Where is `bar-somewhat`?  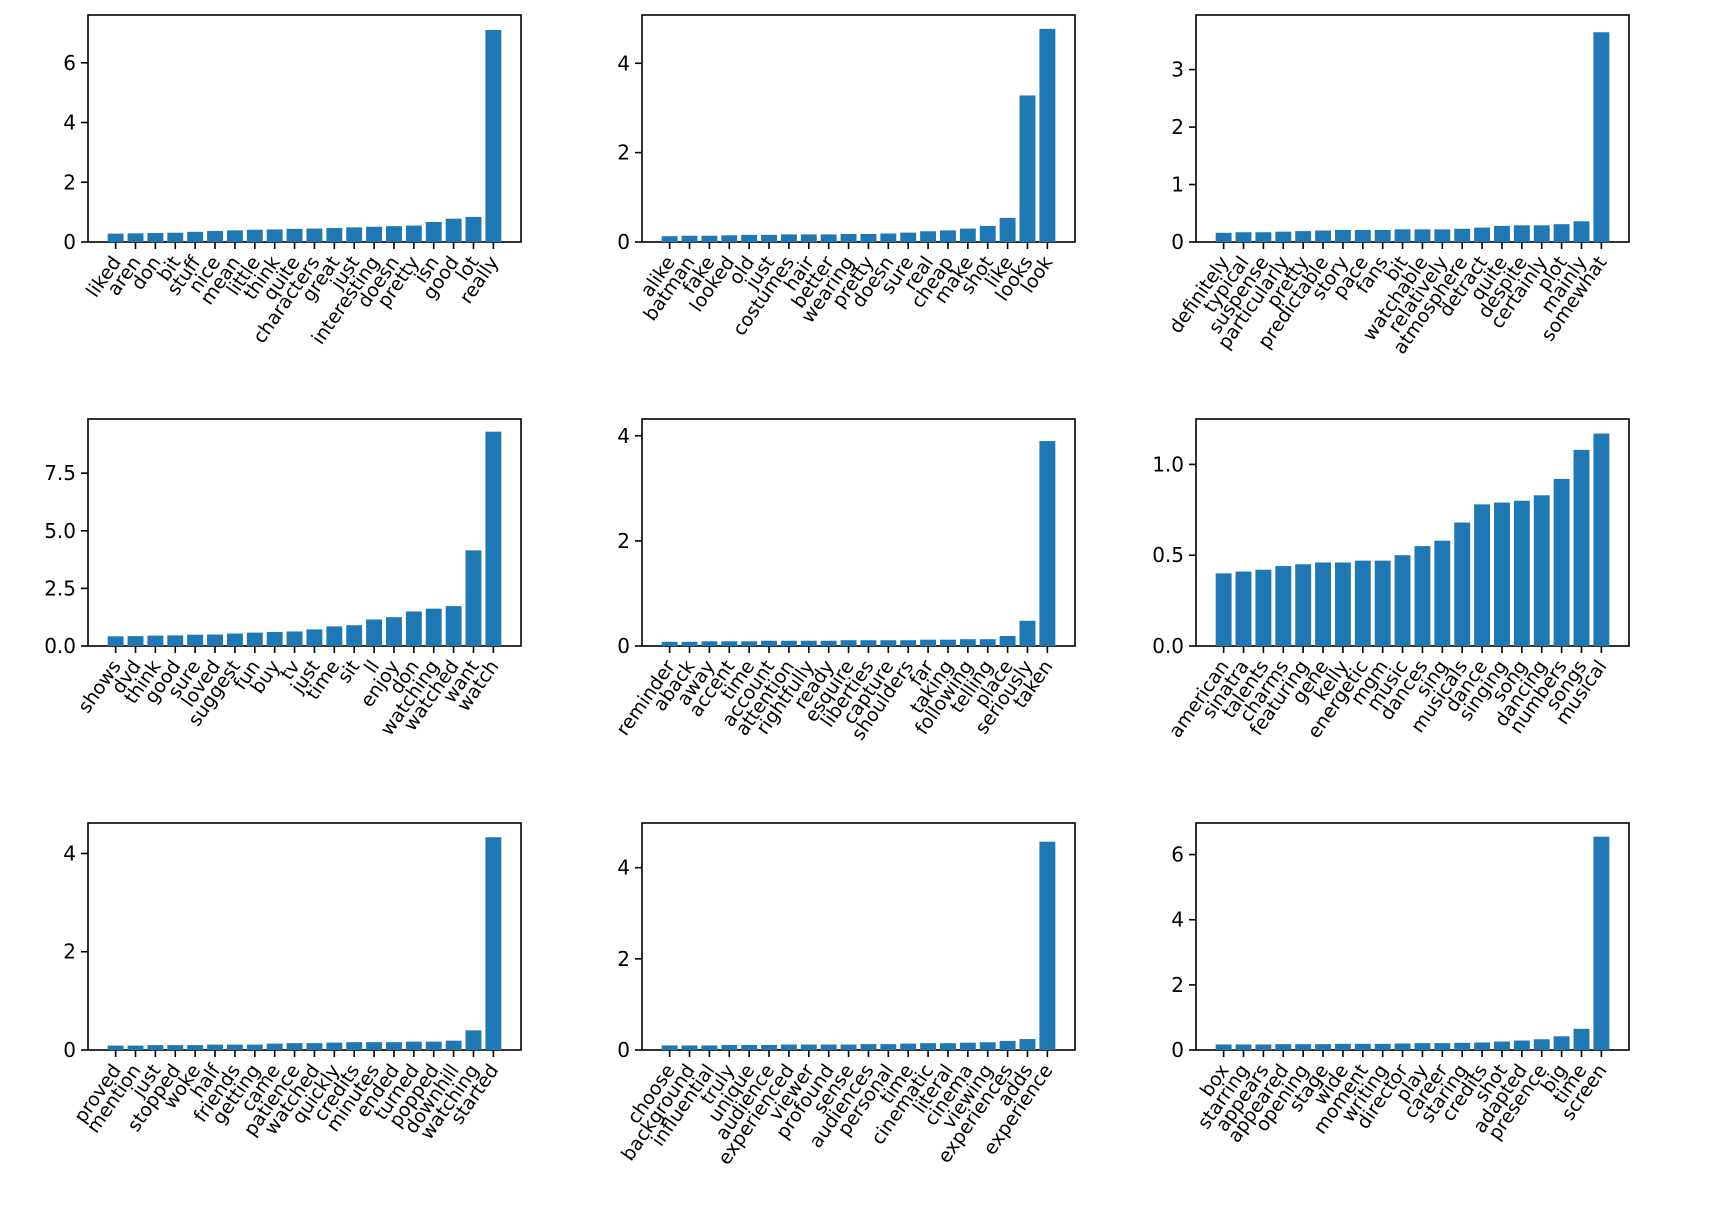 bar-somewhat is located at coordinates (1601, 137).